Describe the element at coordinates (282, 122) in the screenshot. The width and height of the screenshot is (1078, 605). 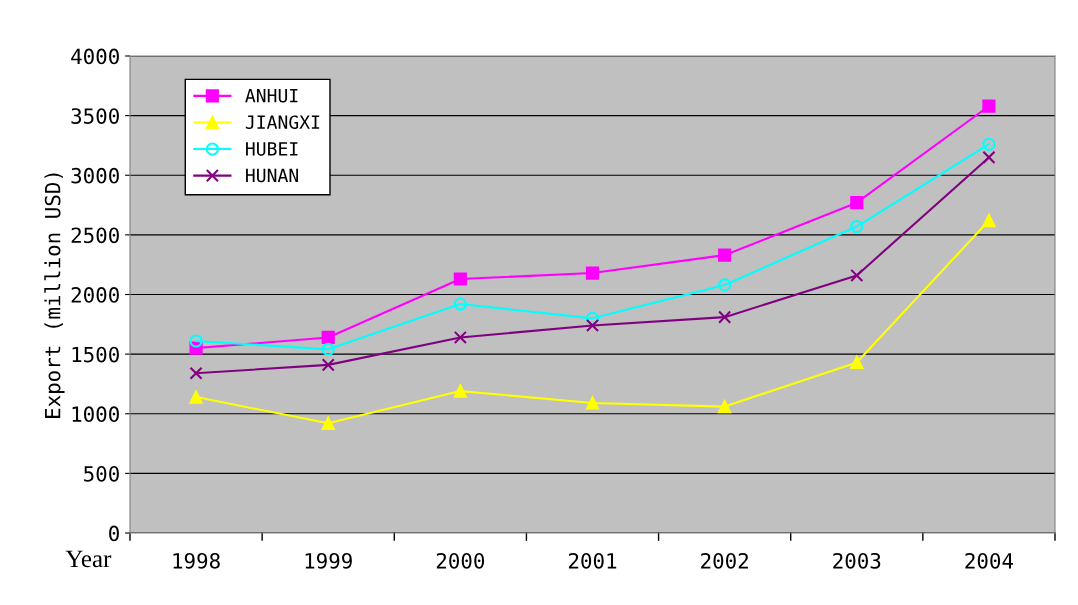
I see `legend-label: JIANGXI` at that location.